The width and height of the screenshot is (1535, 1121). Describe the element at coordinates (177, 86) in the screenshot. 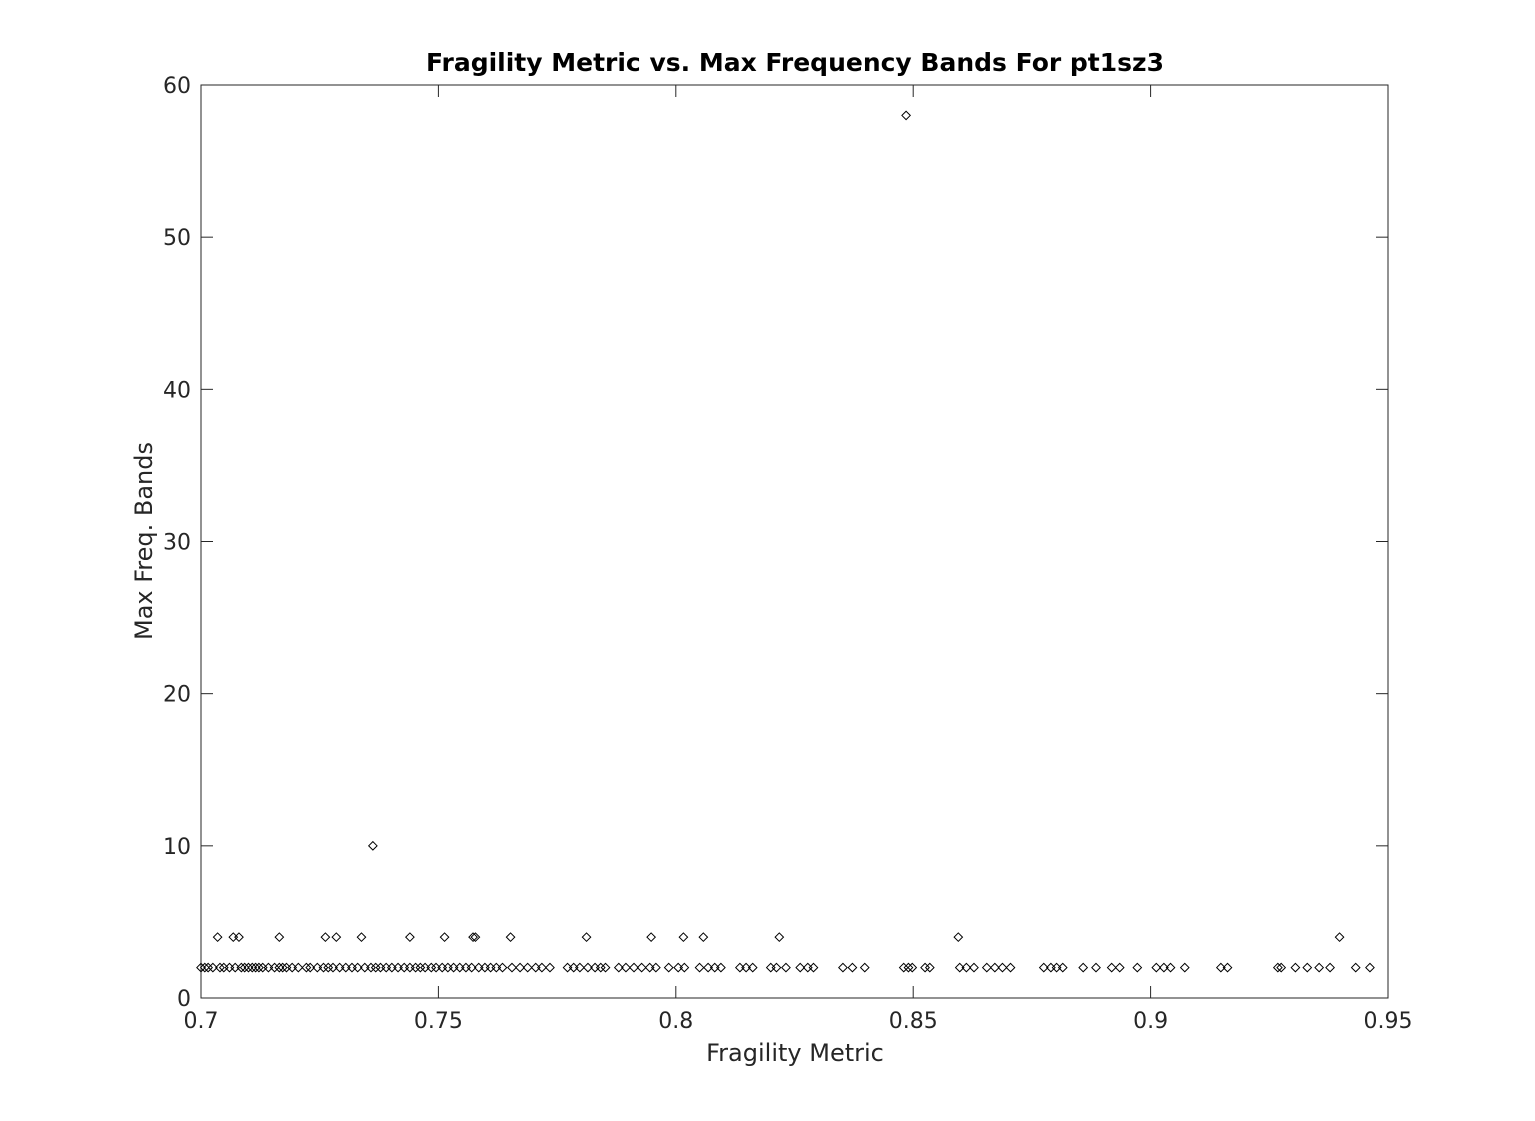

I see `y-tick-label: 60` at that location.